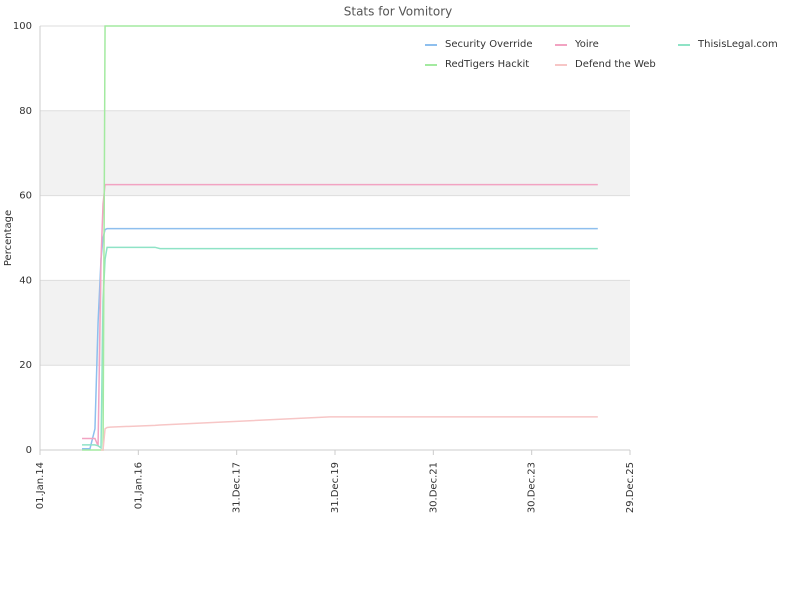  What do you see at coordinates (335, 487) in the screenshot?
I see `x-tick-label: 31.Dec.19` at bounding box center [335, 487].